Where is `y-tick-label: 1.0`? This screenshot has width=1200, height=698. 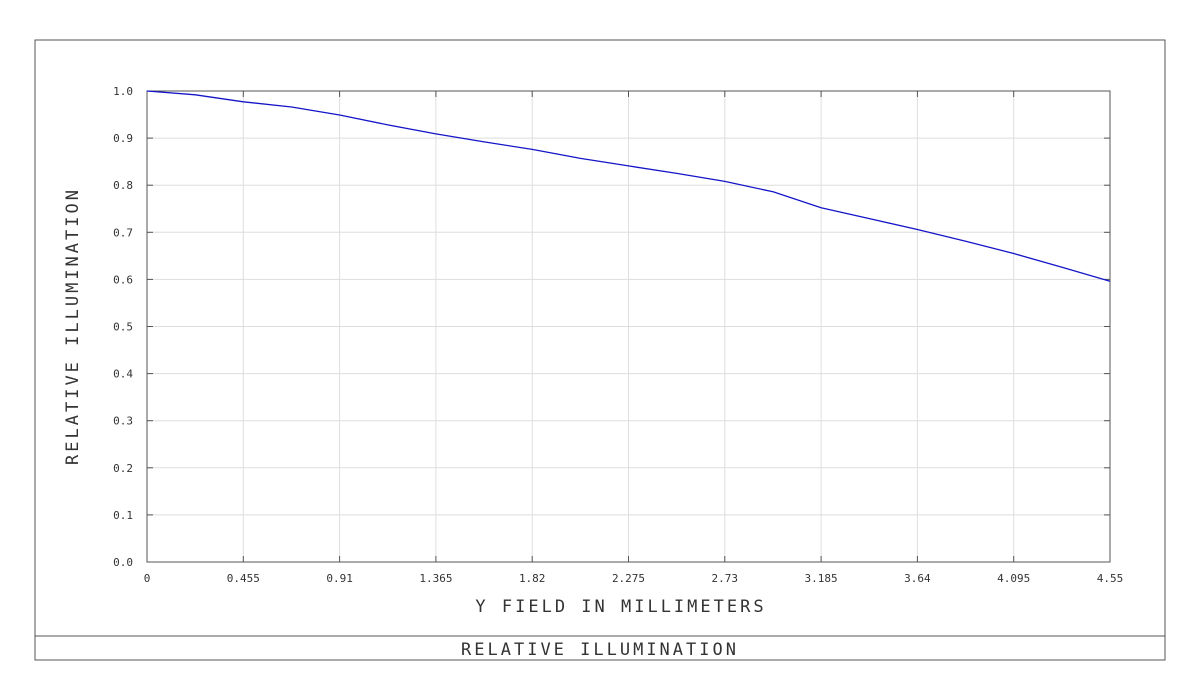 y-tick-label: 1.0 is located at coordinates (123, 91).